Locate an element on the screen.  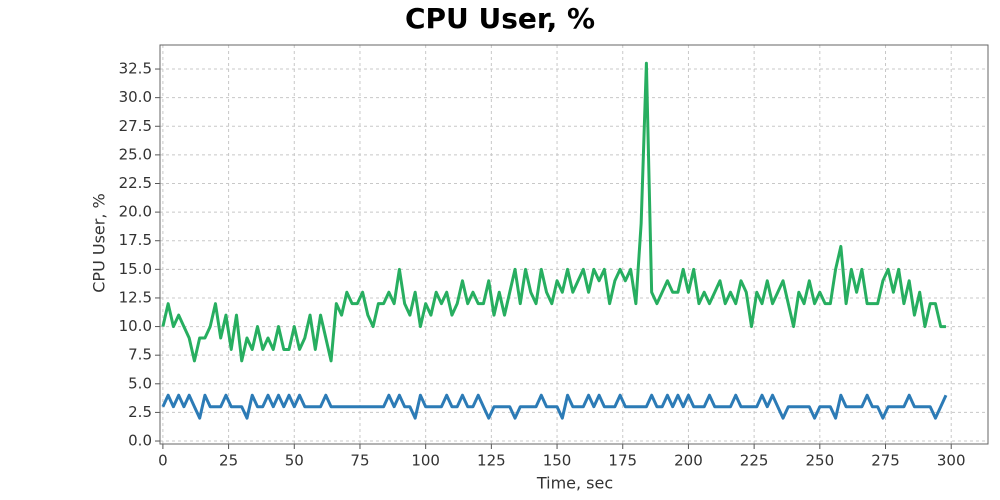
y-tick-label: 10.0 is located at coordinates (135, 326).